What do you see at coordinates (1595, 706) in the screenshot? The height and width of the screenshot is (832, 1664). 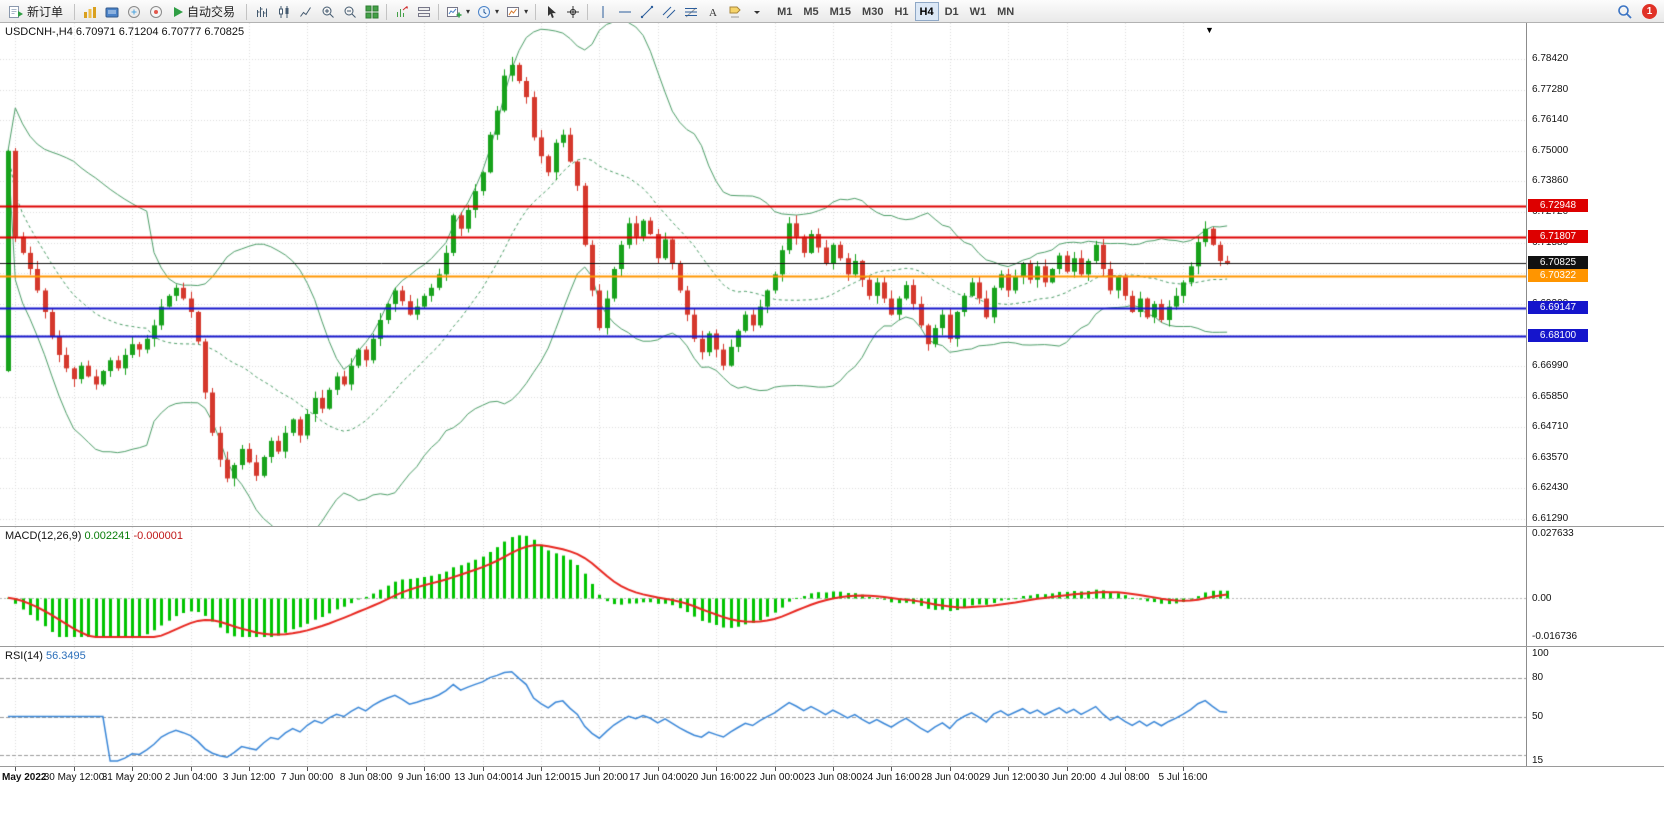 I see `rsi-axis: 100 80 50 15` at bounding box center [1595, 706].